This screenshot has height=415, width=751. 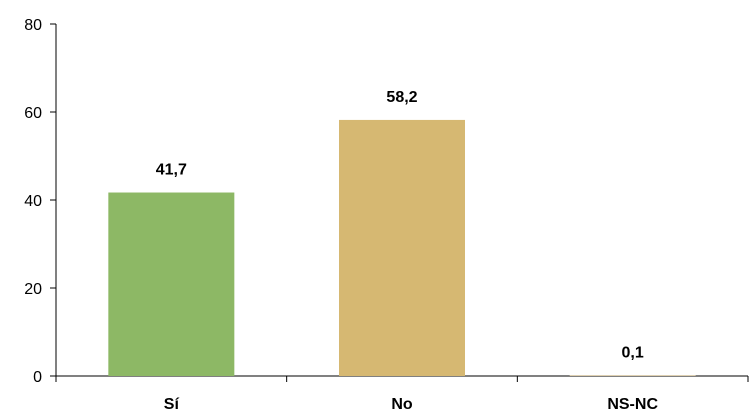 What do you see at coordinates (33, 113) in the screenshot?
I see `y-tick-label: 60` at bounding box center [33, 113].